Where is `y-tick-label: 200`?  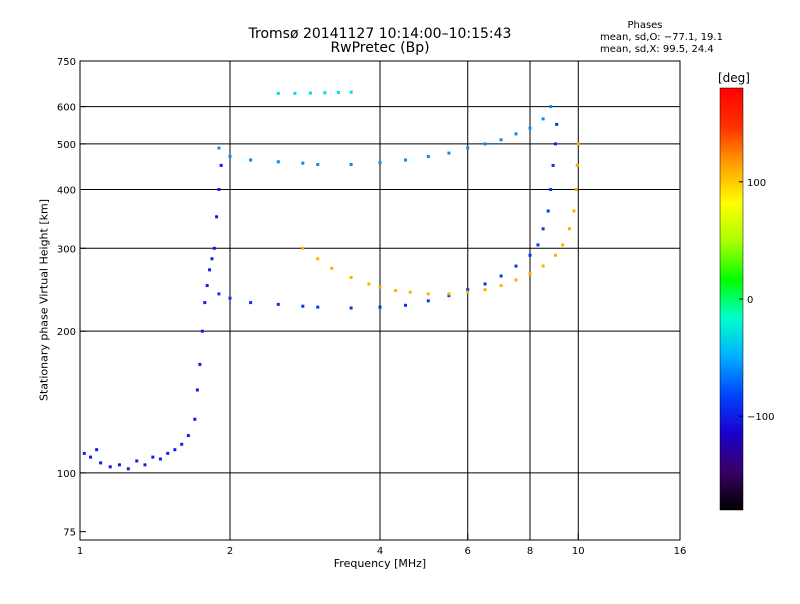 y-tick-label: 200 is located at coordinates (66, 332).